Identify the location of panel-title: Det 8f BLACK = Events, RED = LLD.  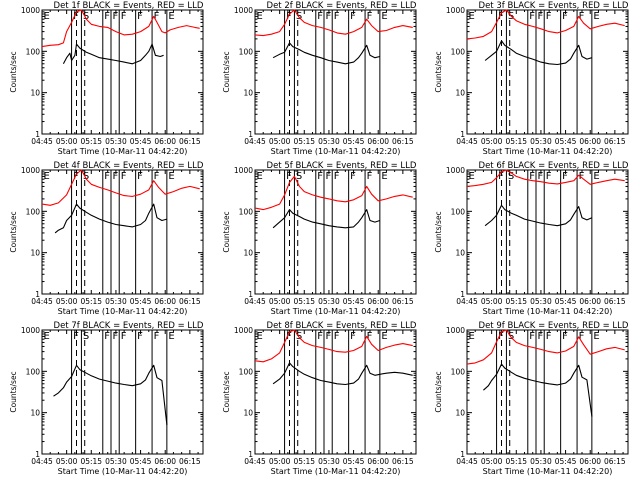
(342, 326).